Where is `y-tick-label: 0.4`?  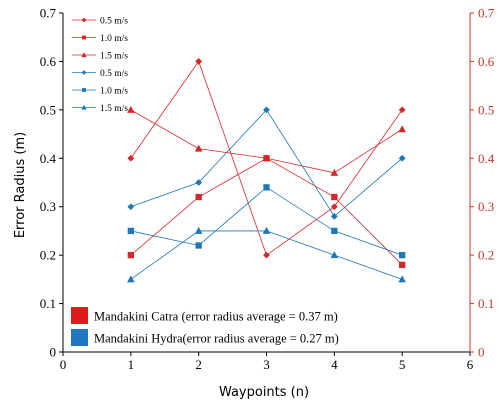
y-tick-label: 0.4 is located at coordinates (48, 158).